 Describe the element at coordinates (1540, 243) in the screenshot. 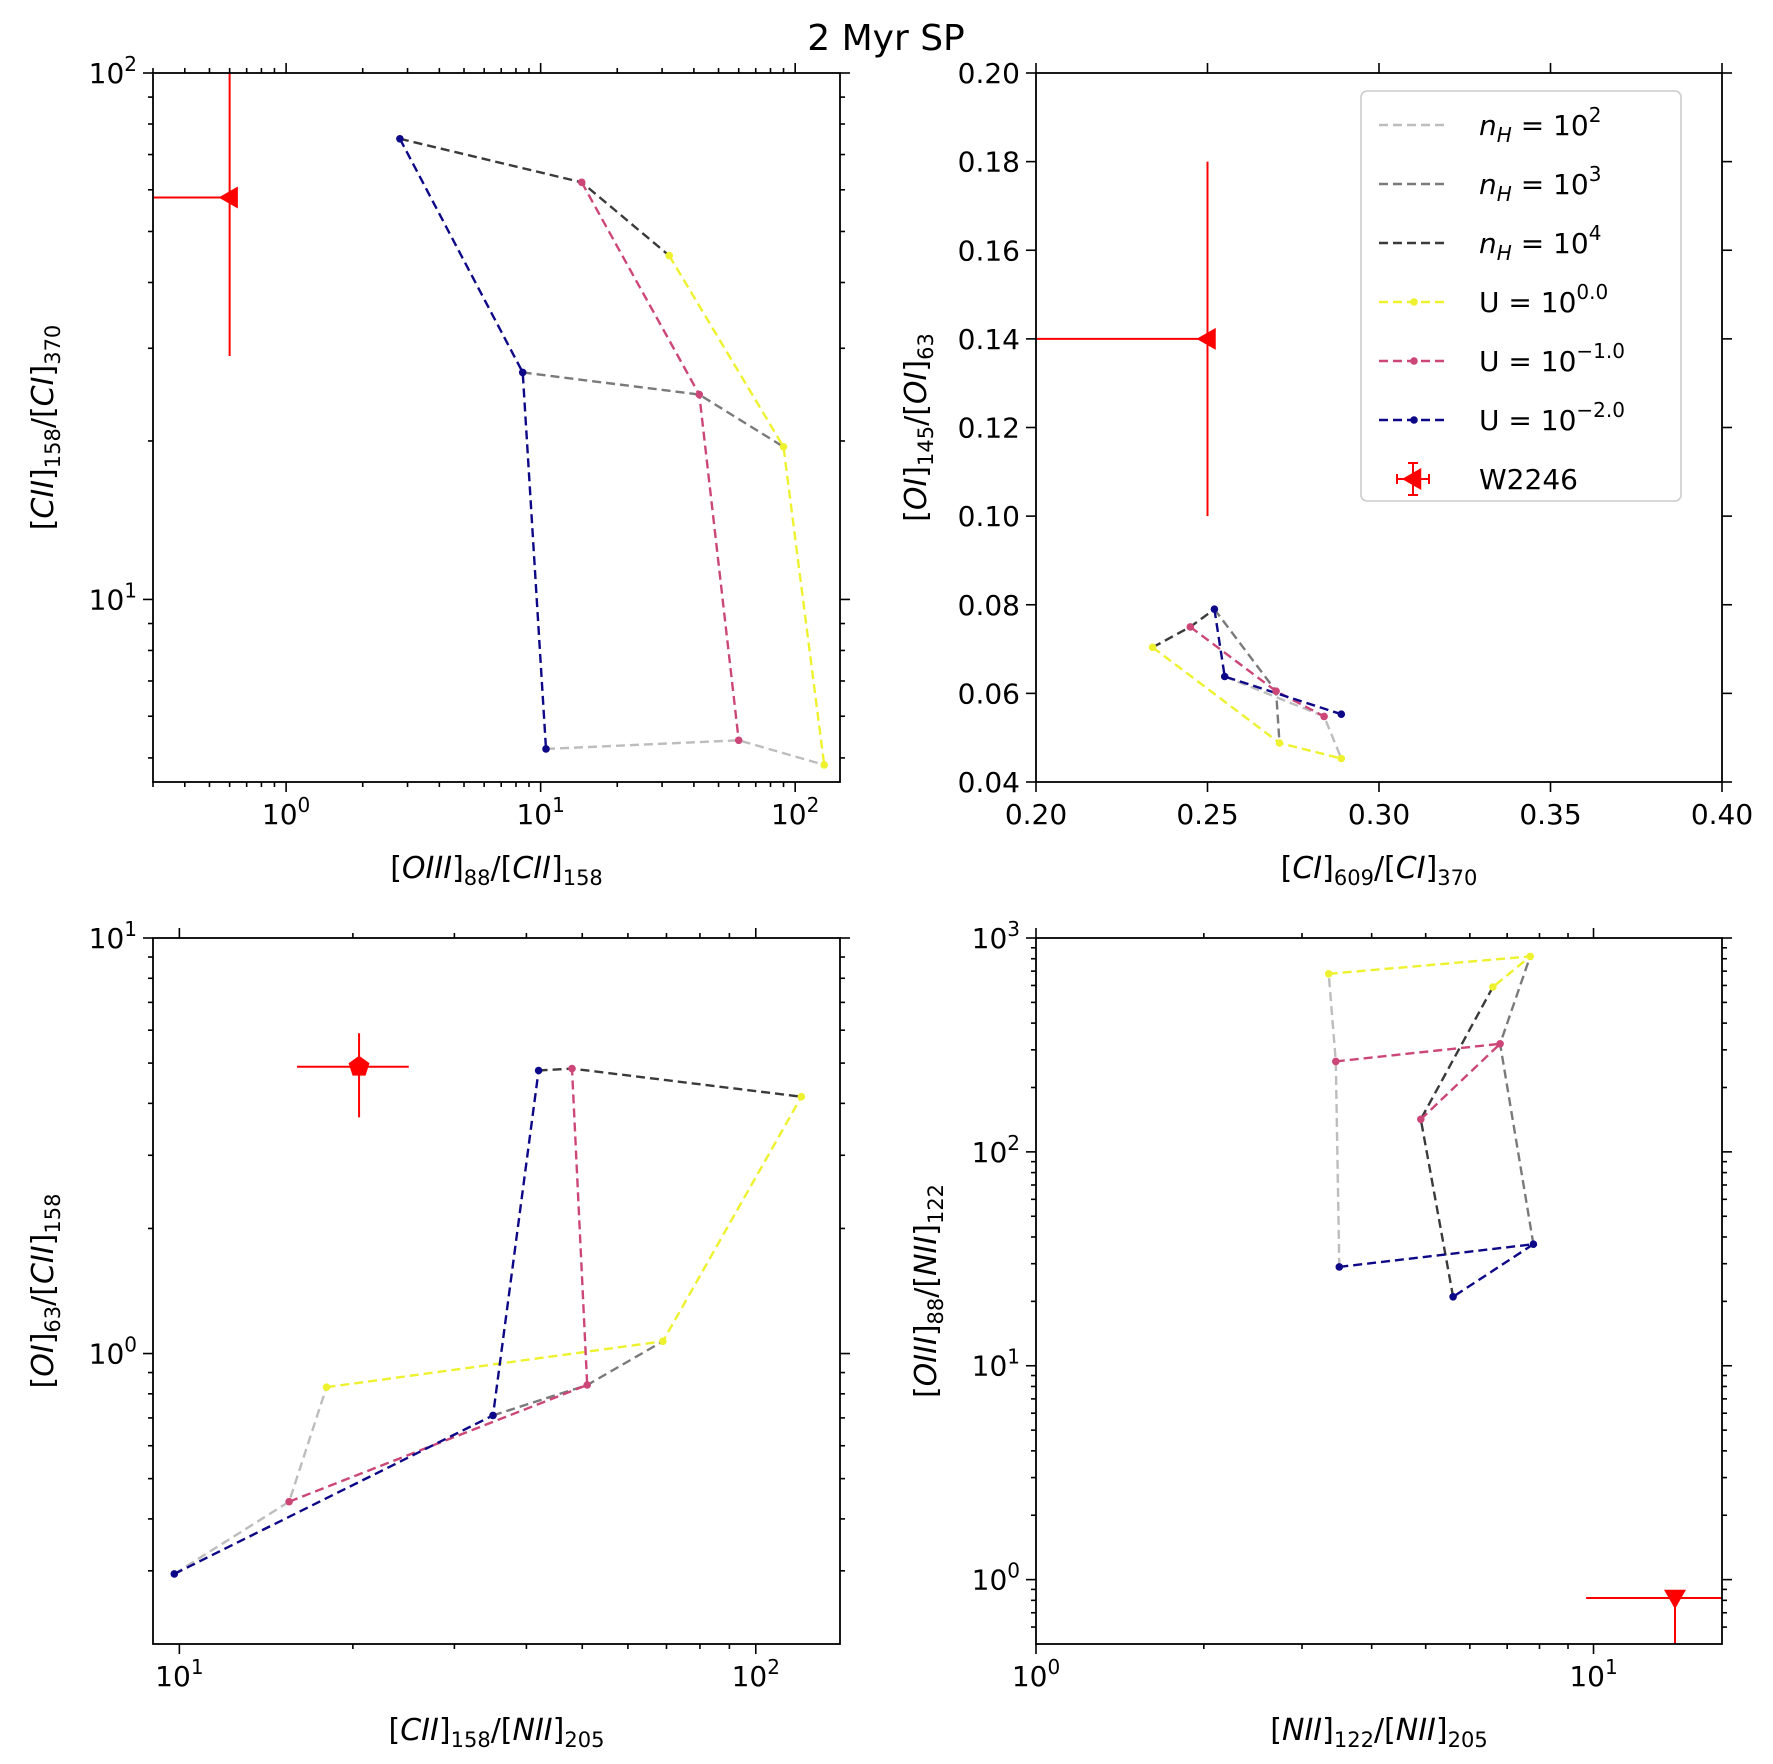

I see `legend-label: nH = 104` at that location.